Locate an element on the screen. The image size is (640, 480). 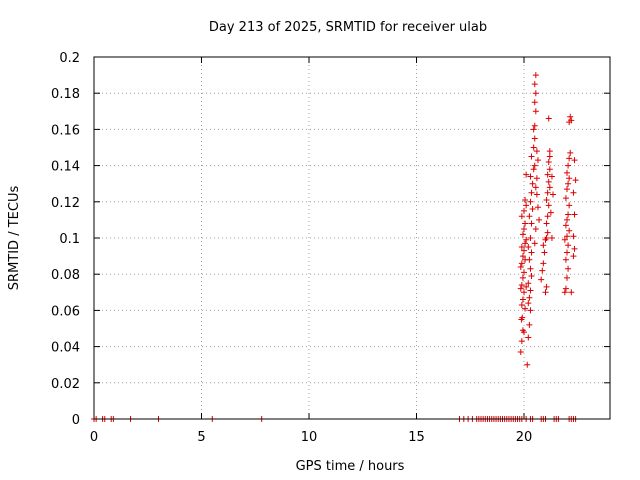
x-tick-label: 5 is located at coordinates (201, 437).